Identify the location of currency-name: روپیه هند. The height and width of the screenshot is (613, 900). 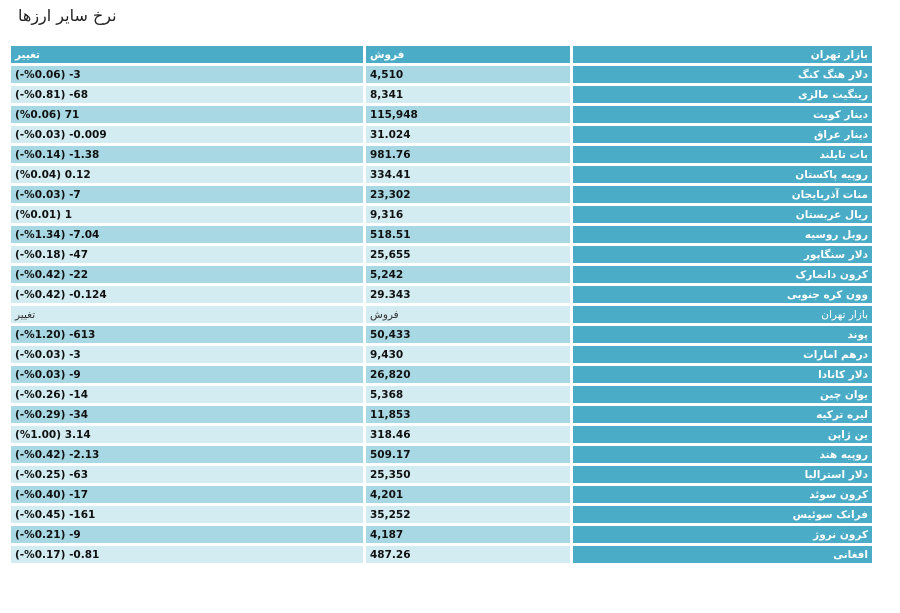
(721, 454).